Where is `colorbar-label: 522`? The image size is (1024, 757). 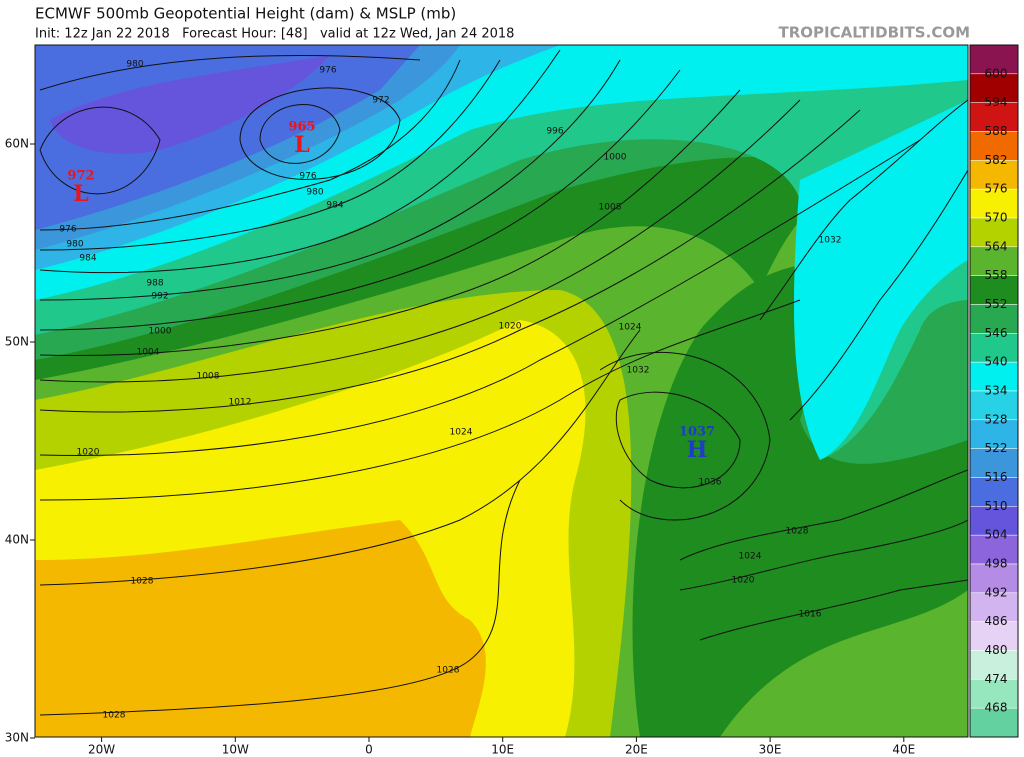 colorbar-label: 522 is located at coordinates (996, 448).